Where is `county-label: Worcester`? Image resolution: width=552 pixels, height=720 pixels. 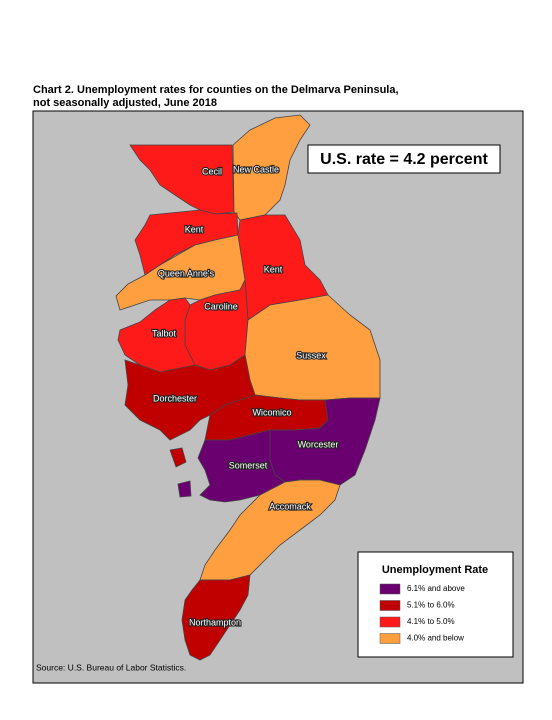 county-label: Worcester is located at coordinates (318, 444).